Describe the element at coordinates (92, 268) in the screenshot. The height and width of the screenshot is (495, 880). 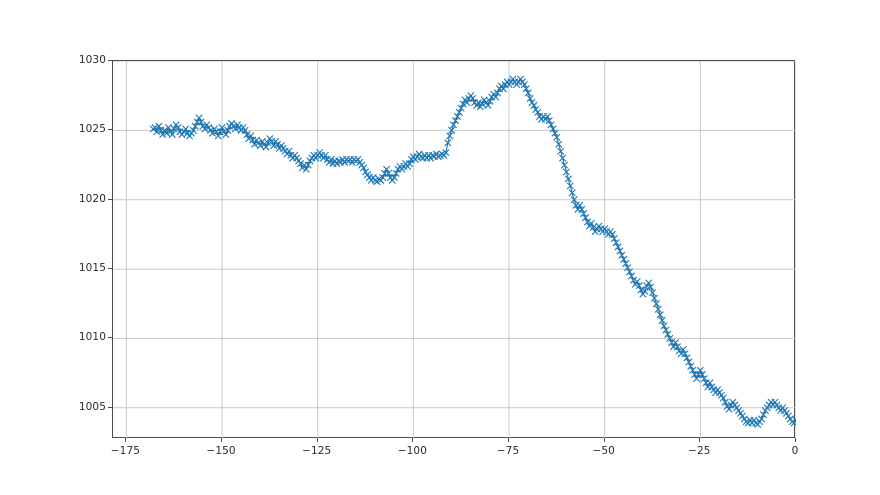
I see `y-tick-label: 1015` at that location.